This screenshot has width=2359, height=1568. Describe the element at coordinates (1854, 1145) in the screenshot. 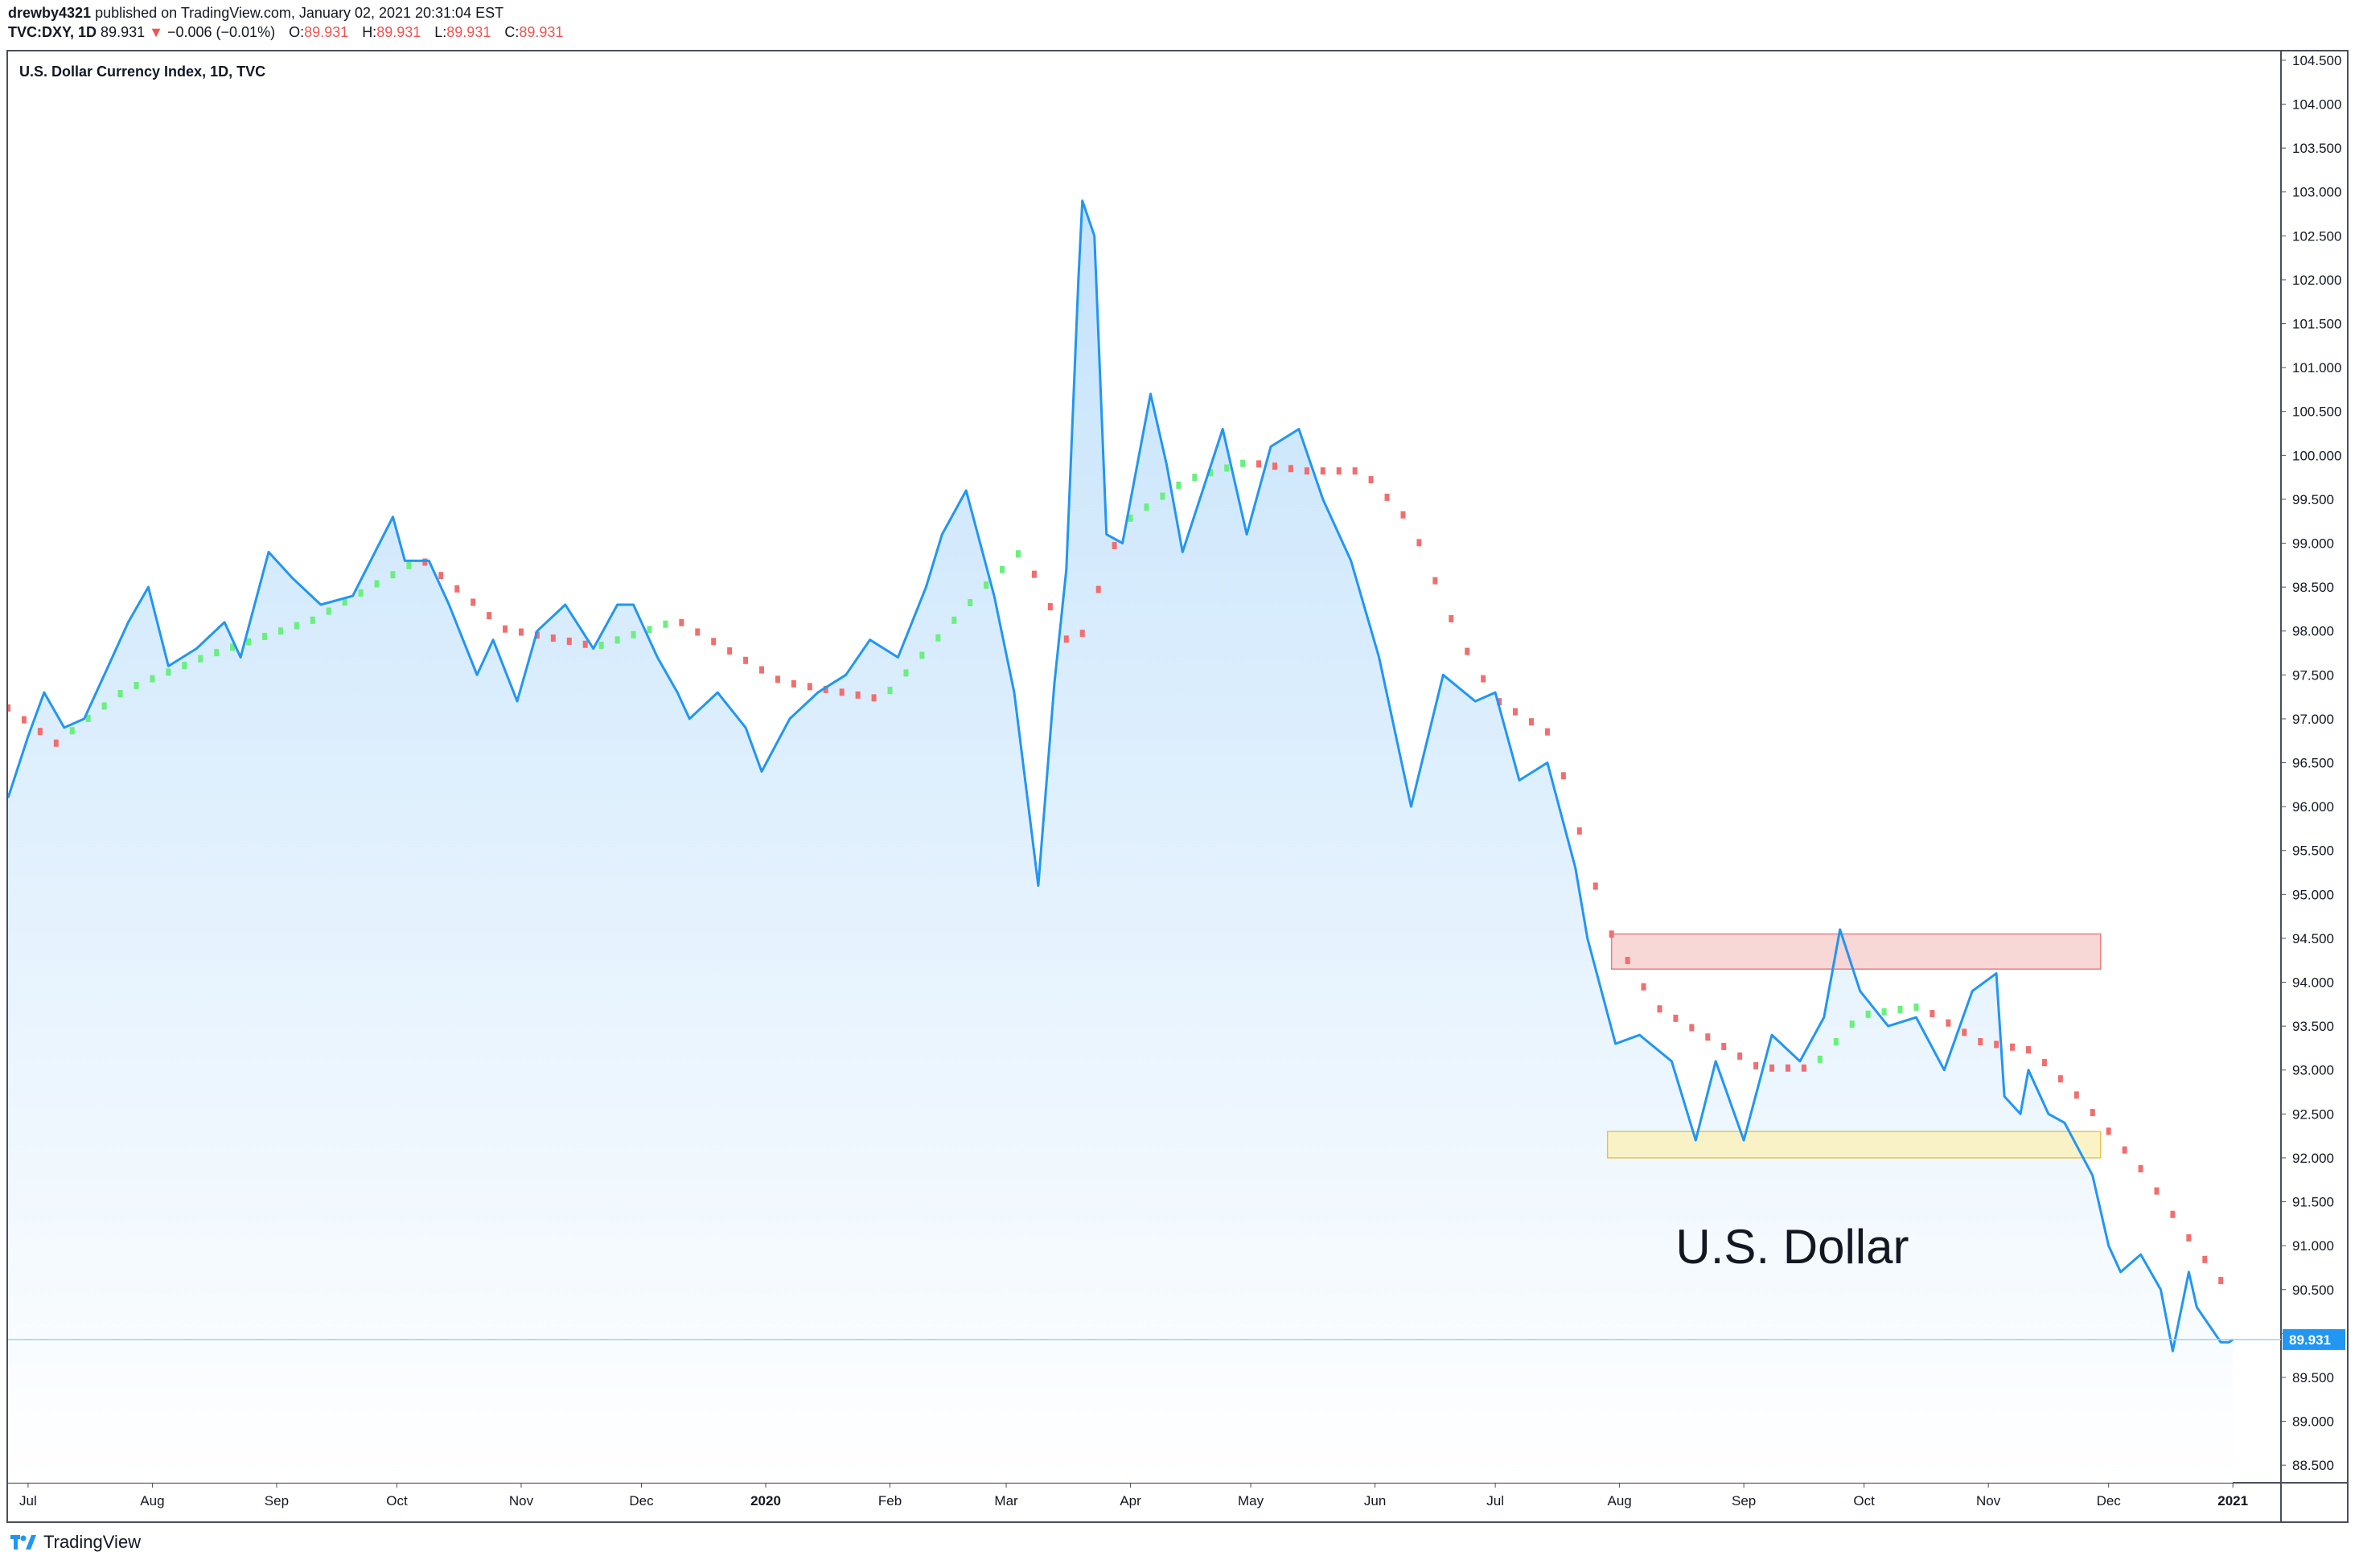

I see `support-zone` at that location.